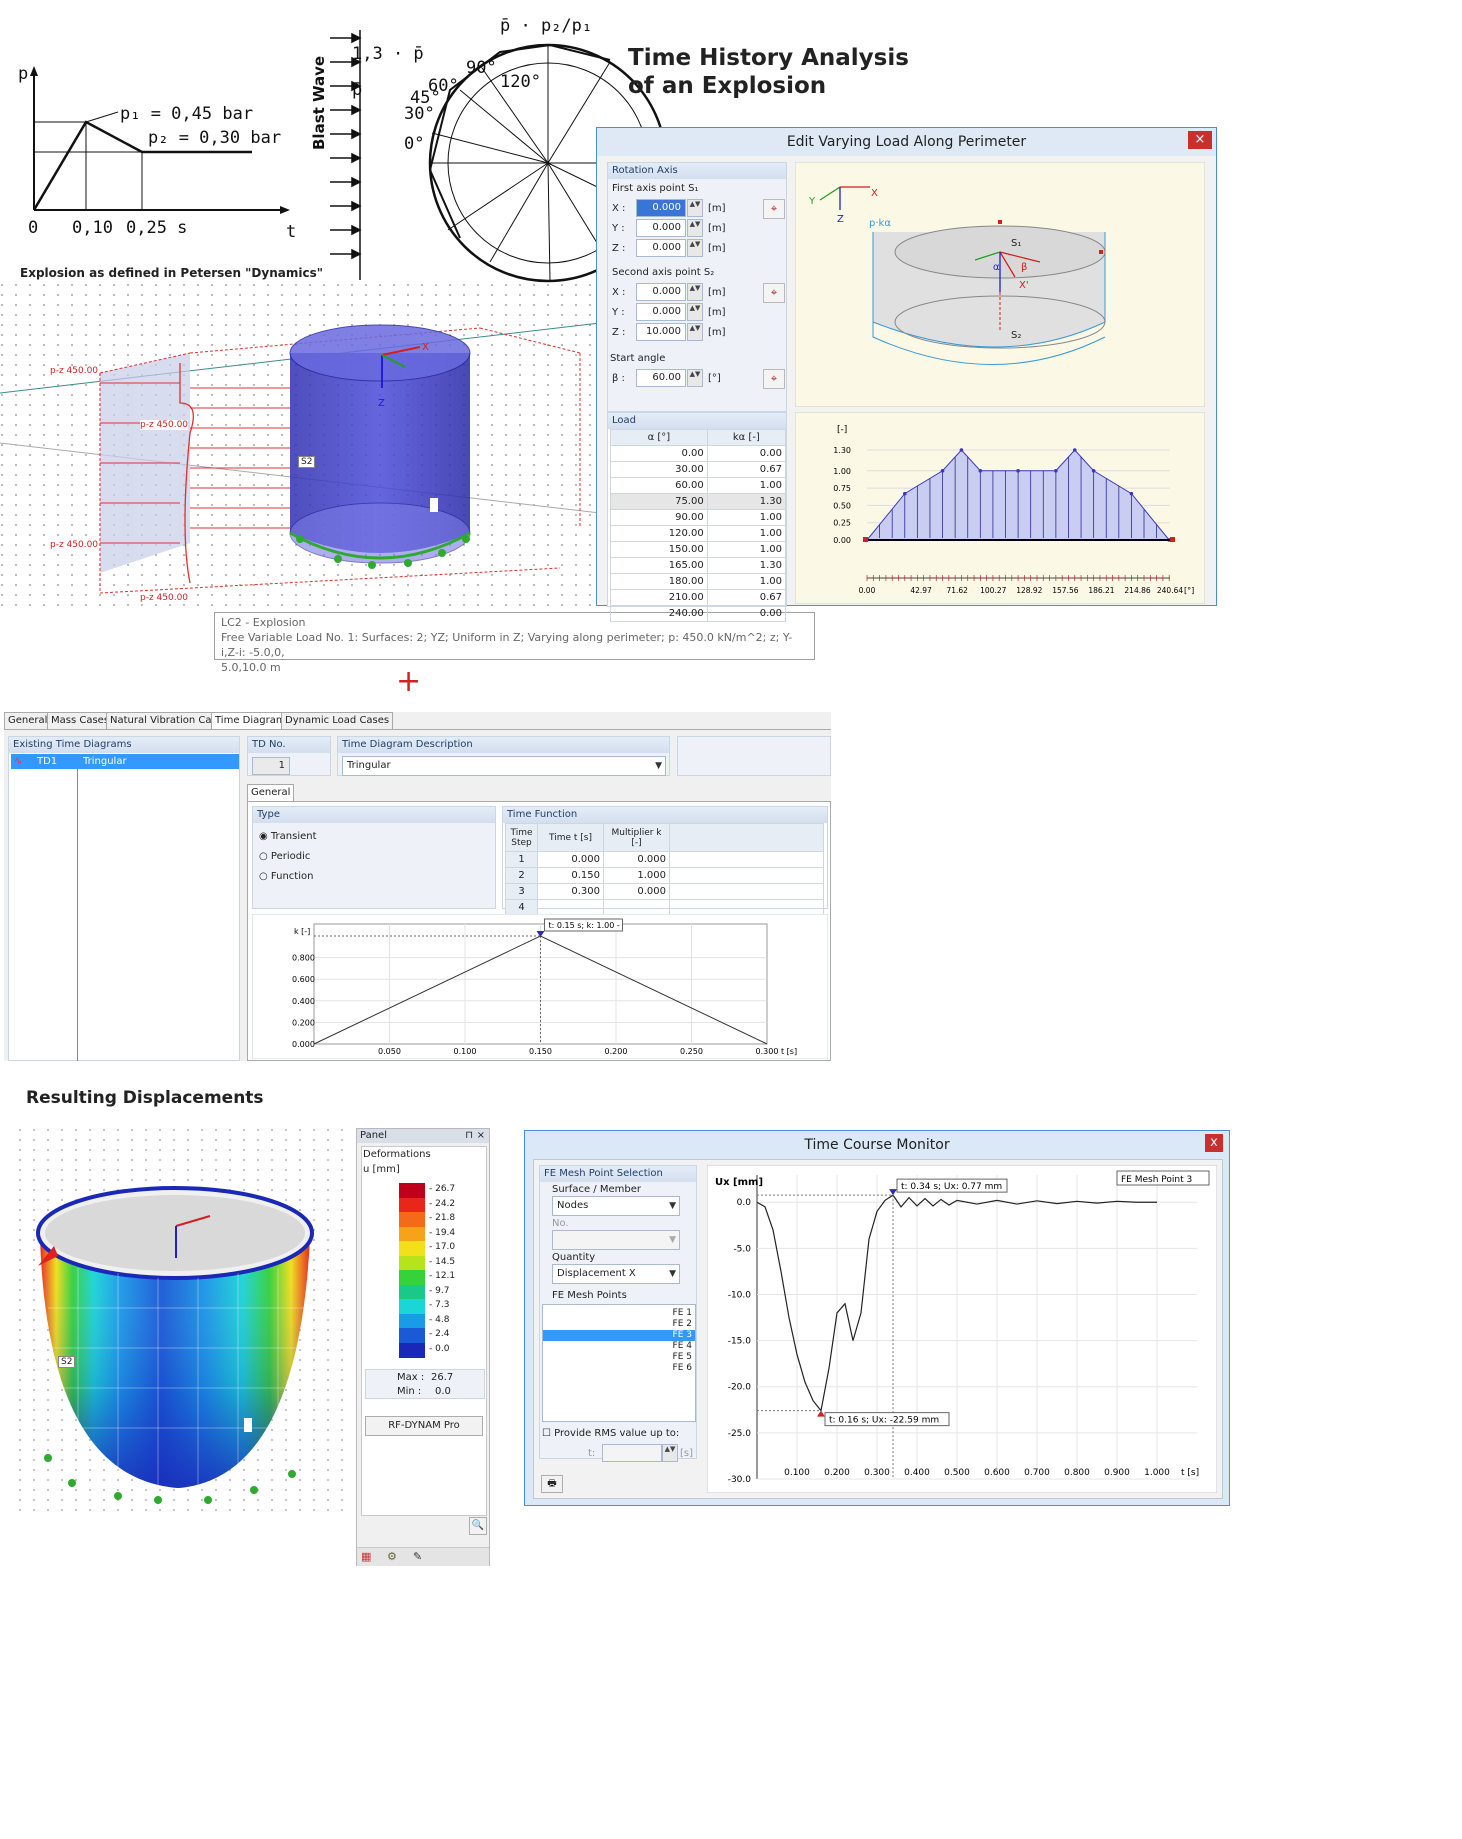 This screenshot has width=1462, height=1839. What do you see at coordinates (774, 379) in the screenshot?
I see `pick-start-angle-button: ⌖` at bounding box center [774, 379].